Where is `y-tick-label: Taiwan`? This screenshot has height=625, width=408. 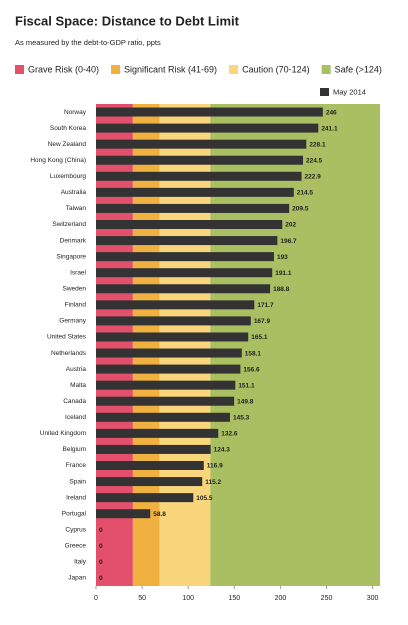 y-tick-label: Taiwan is located at coordinates (76, 208).